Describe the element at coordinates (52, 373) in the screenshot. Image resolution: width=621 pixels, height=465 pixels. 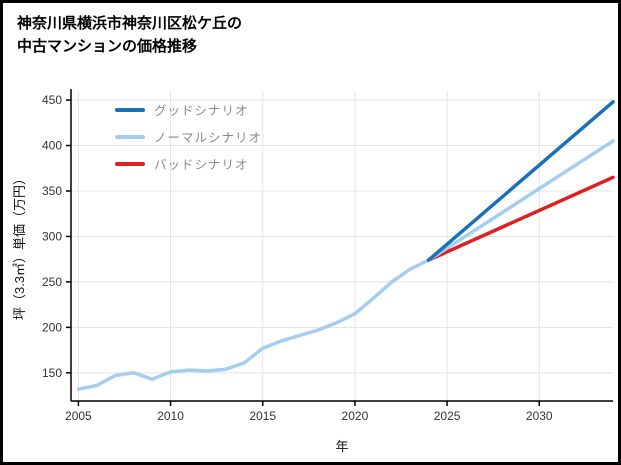
I see `svg-text: 150` at that location.